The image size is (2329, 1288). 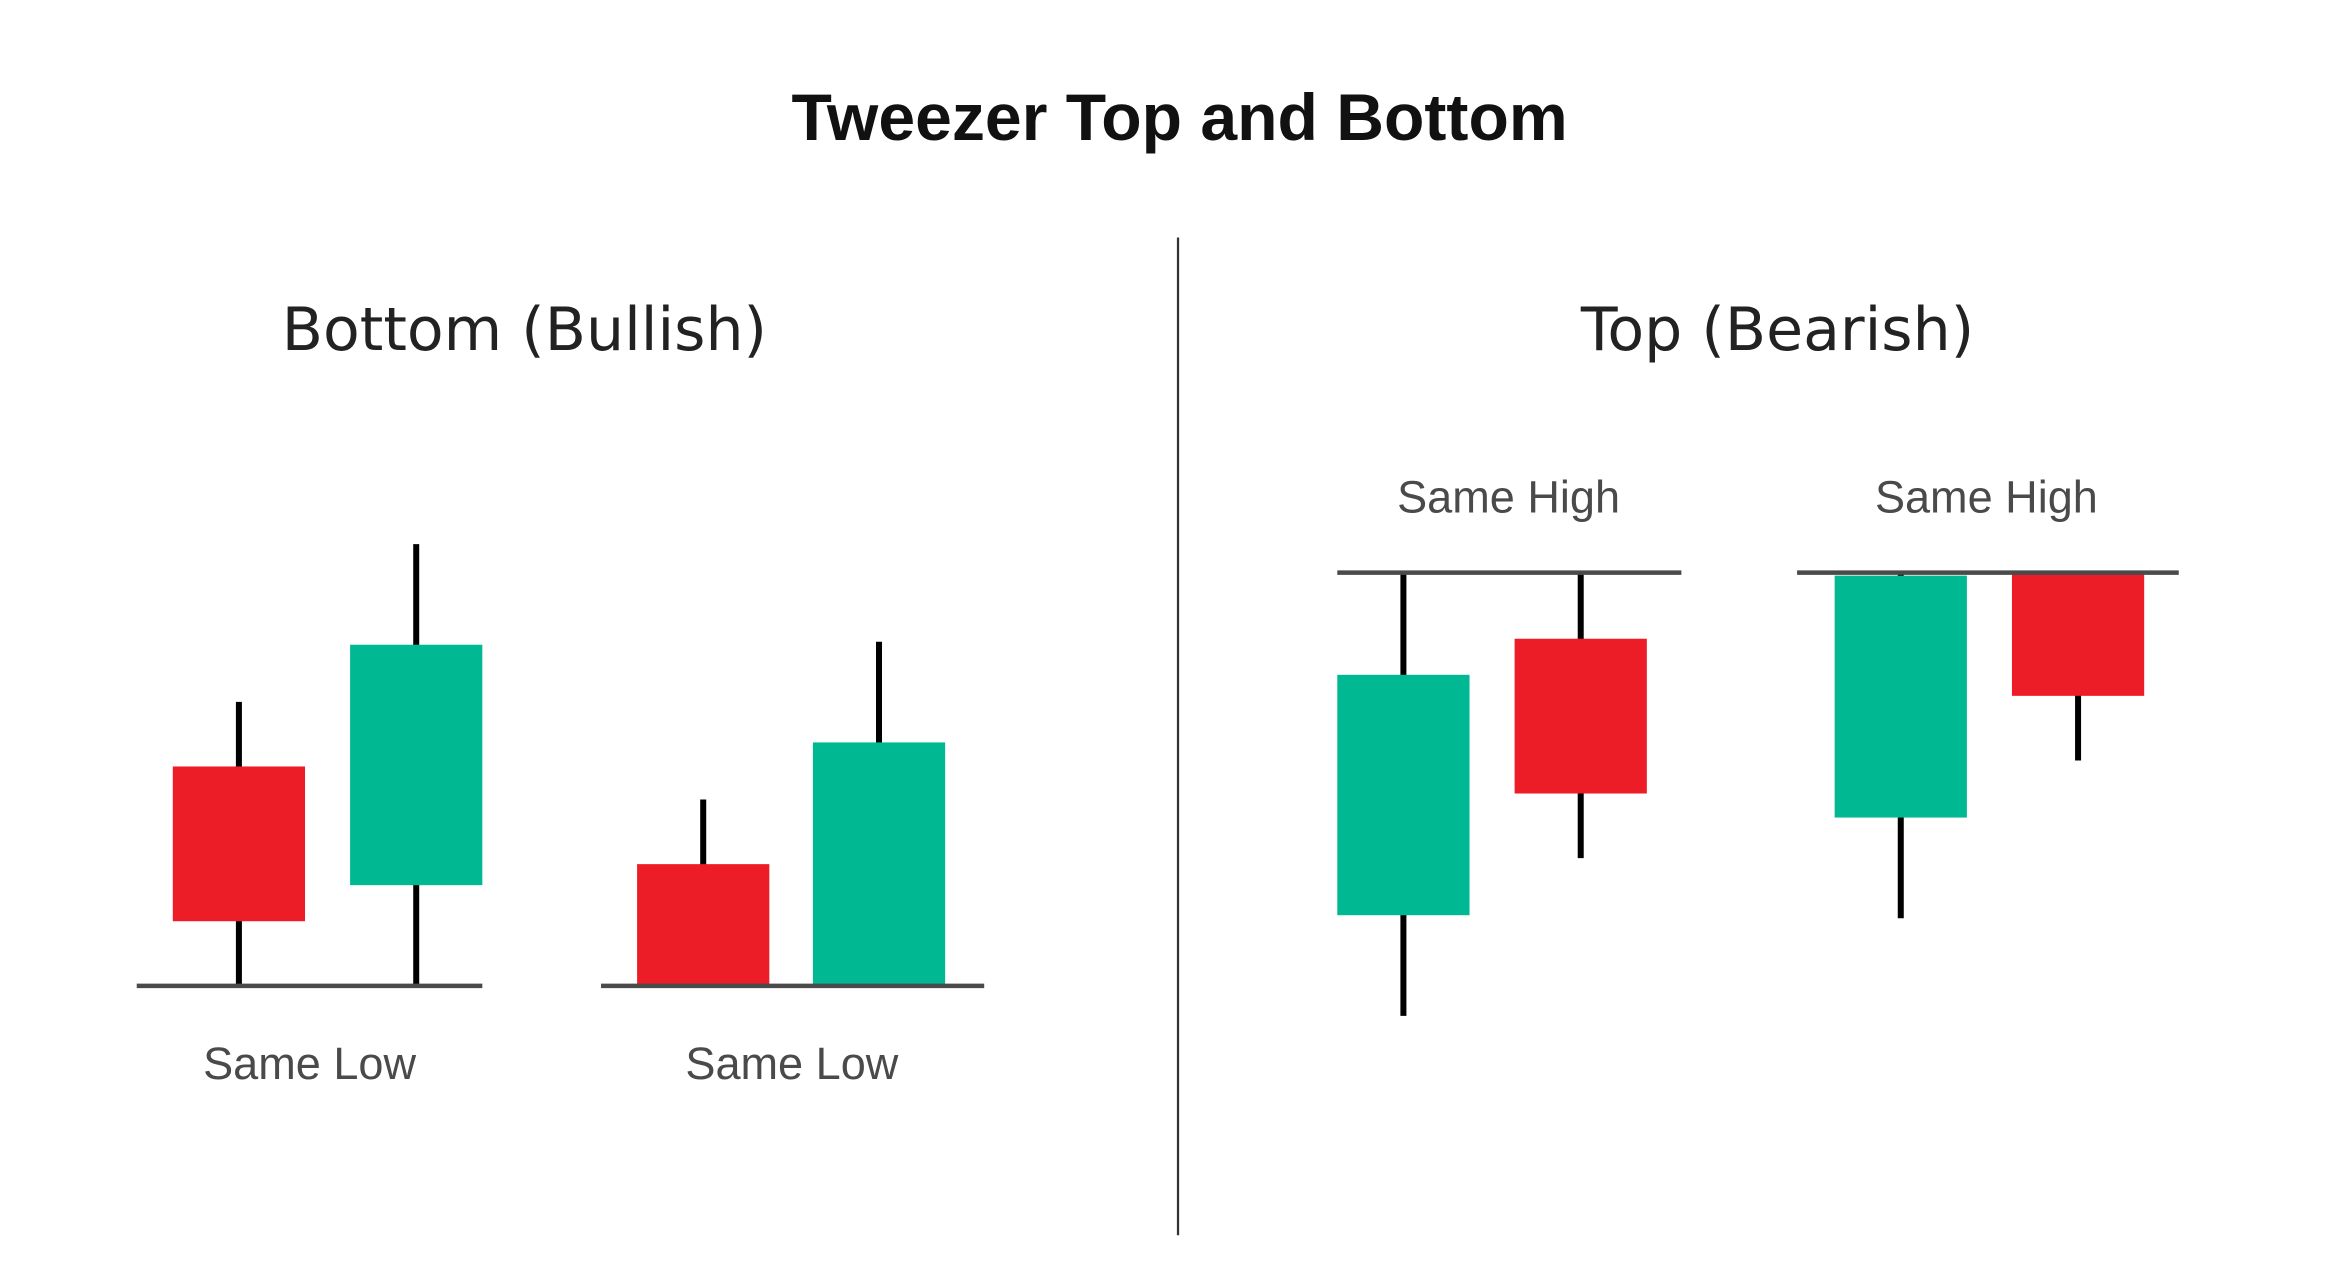 I want to click on diagram-title: Tweezer Top and Bottom, so click(x=1179, y=118).